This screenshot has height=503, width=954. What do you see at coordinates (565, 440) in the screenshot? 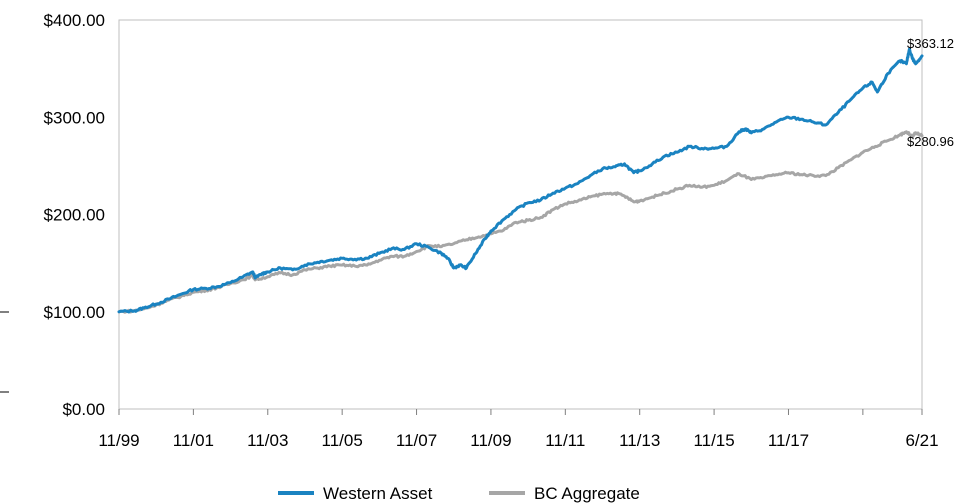
I see `x-tick-label: 11/11` at bounding box center [565, 440].